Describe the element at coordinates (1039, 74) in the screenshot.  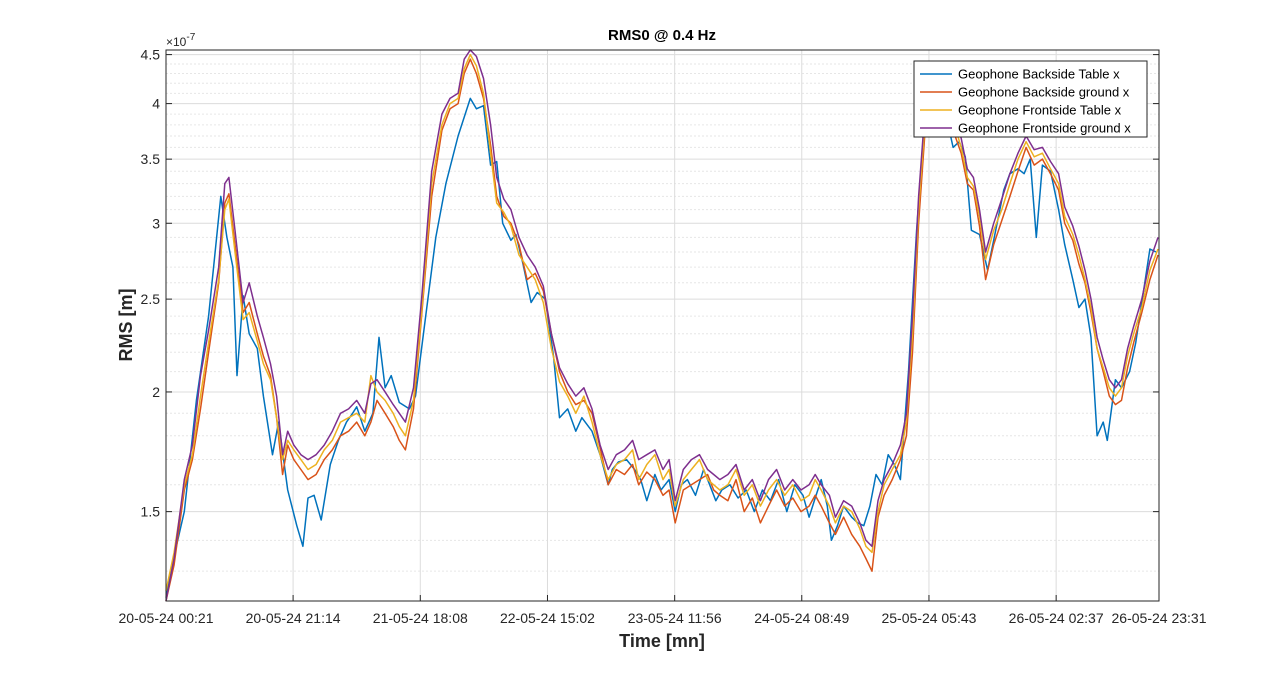
I see `legend-label-1: Geophone Backside Table x` at that location.